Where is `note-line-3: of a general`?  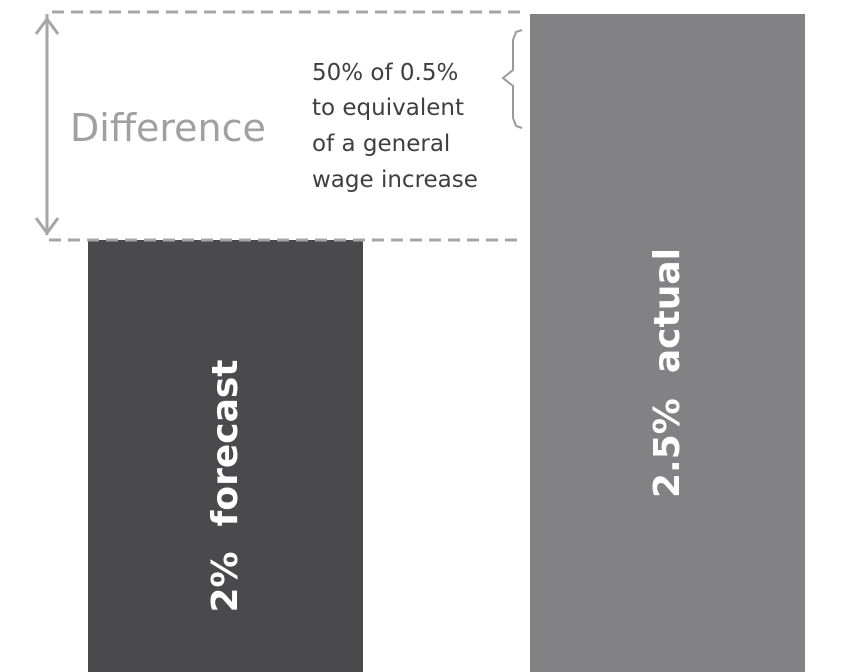
note-line-3: of a general is located at coordinates (381, 144).